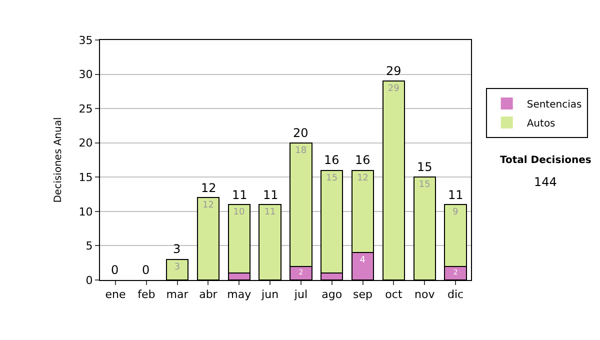 The height and width of the screenshot is (340, 600). Describe the element at coordinates (394, 295) in the screenshot. I see `x-tick-label: oct` at that location.